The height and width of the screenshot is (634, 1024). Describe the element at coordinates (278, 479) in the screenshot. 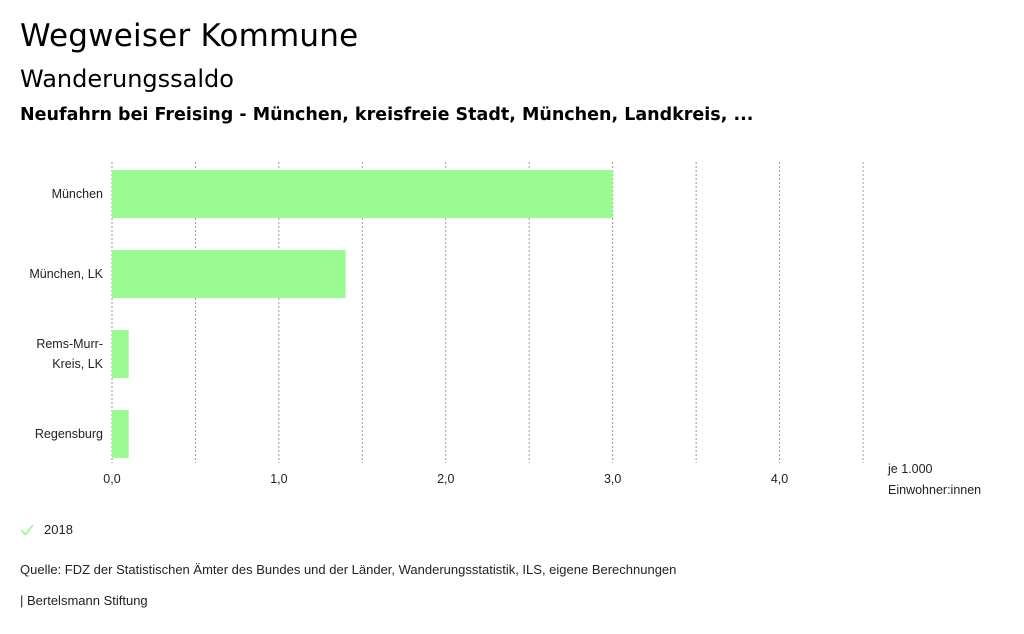

I see `x-tick-label: 1,0` at that location.